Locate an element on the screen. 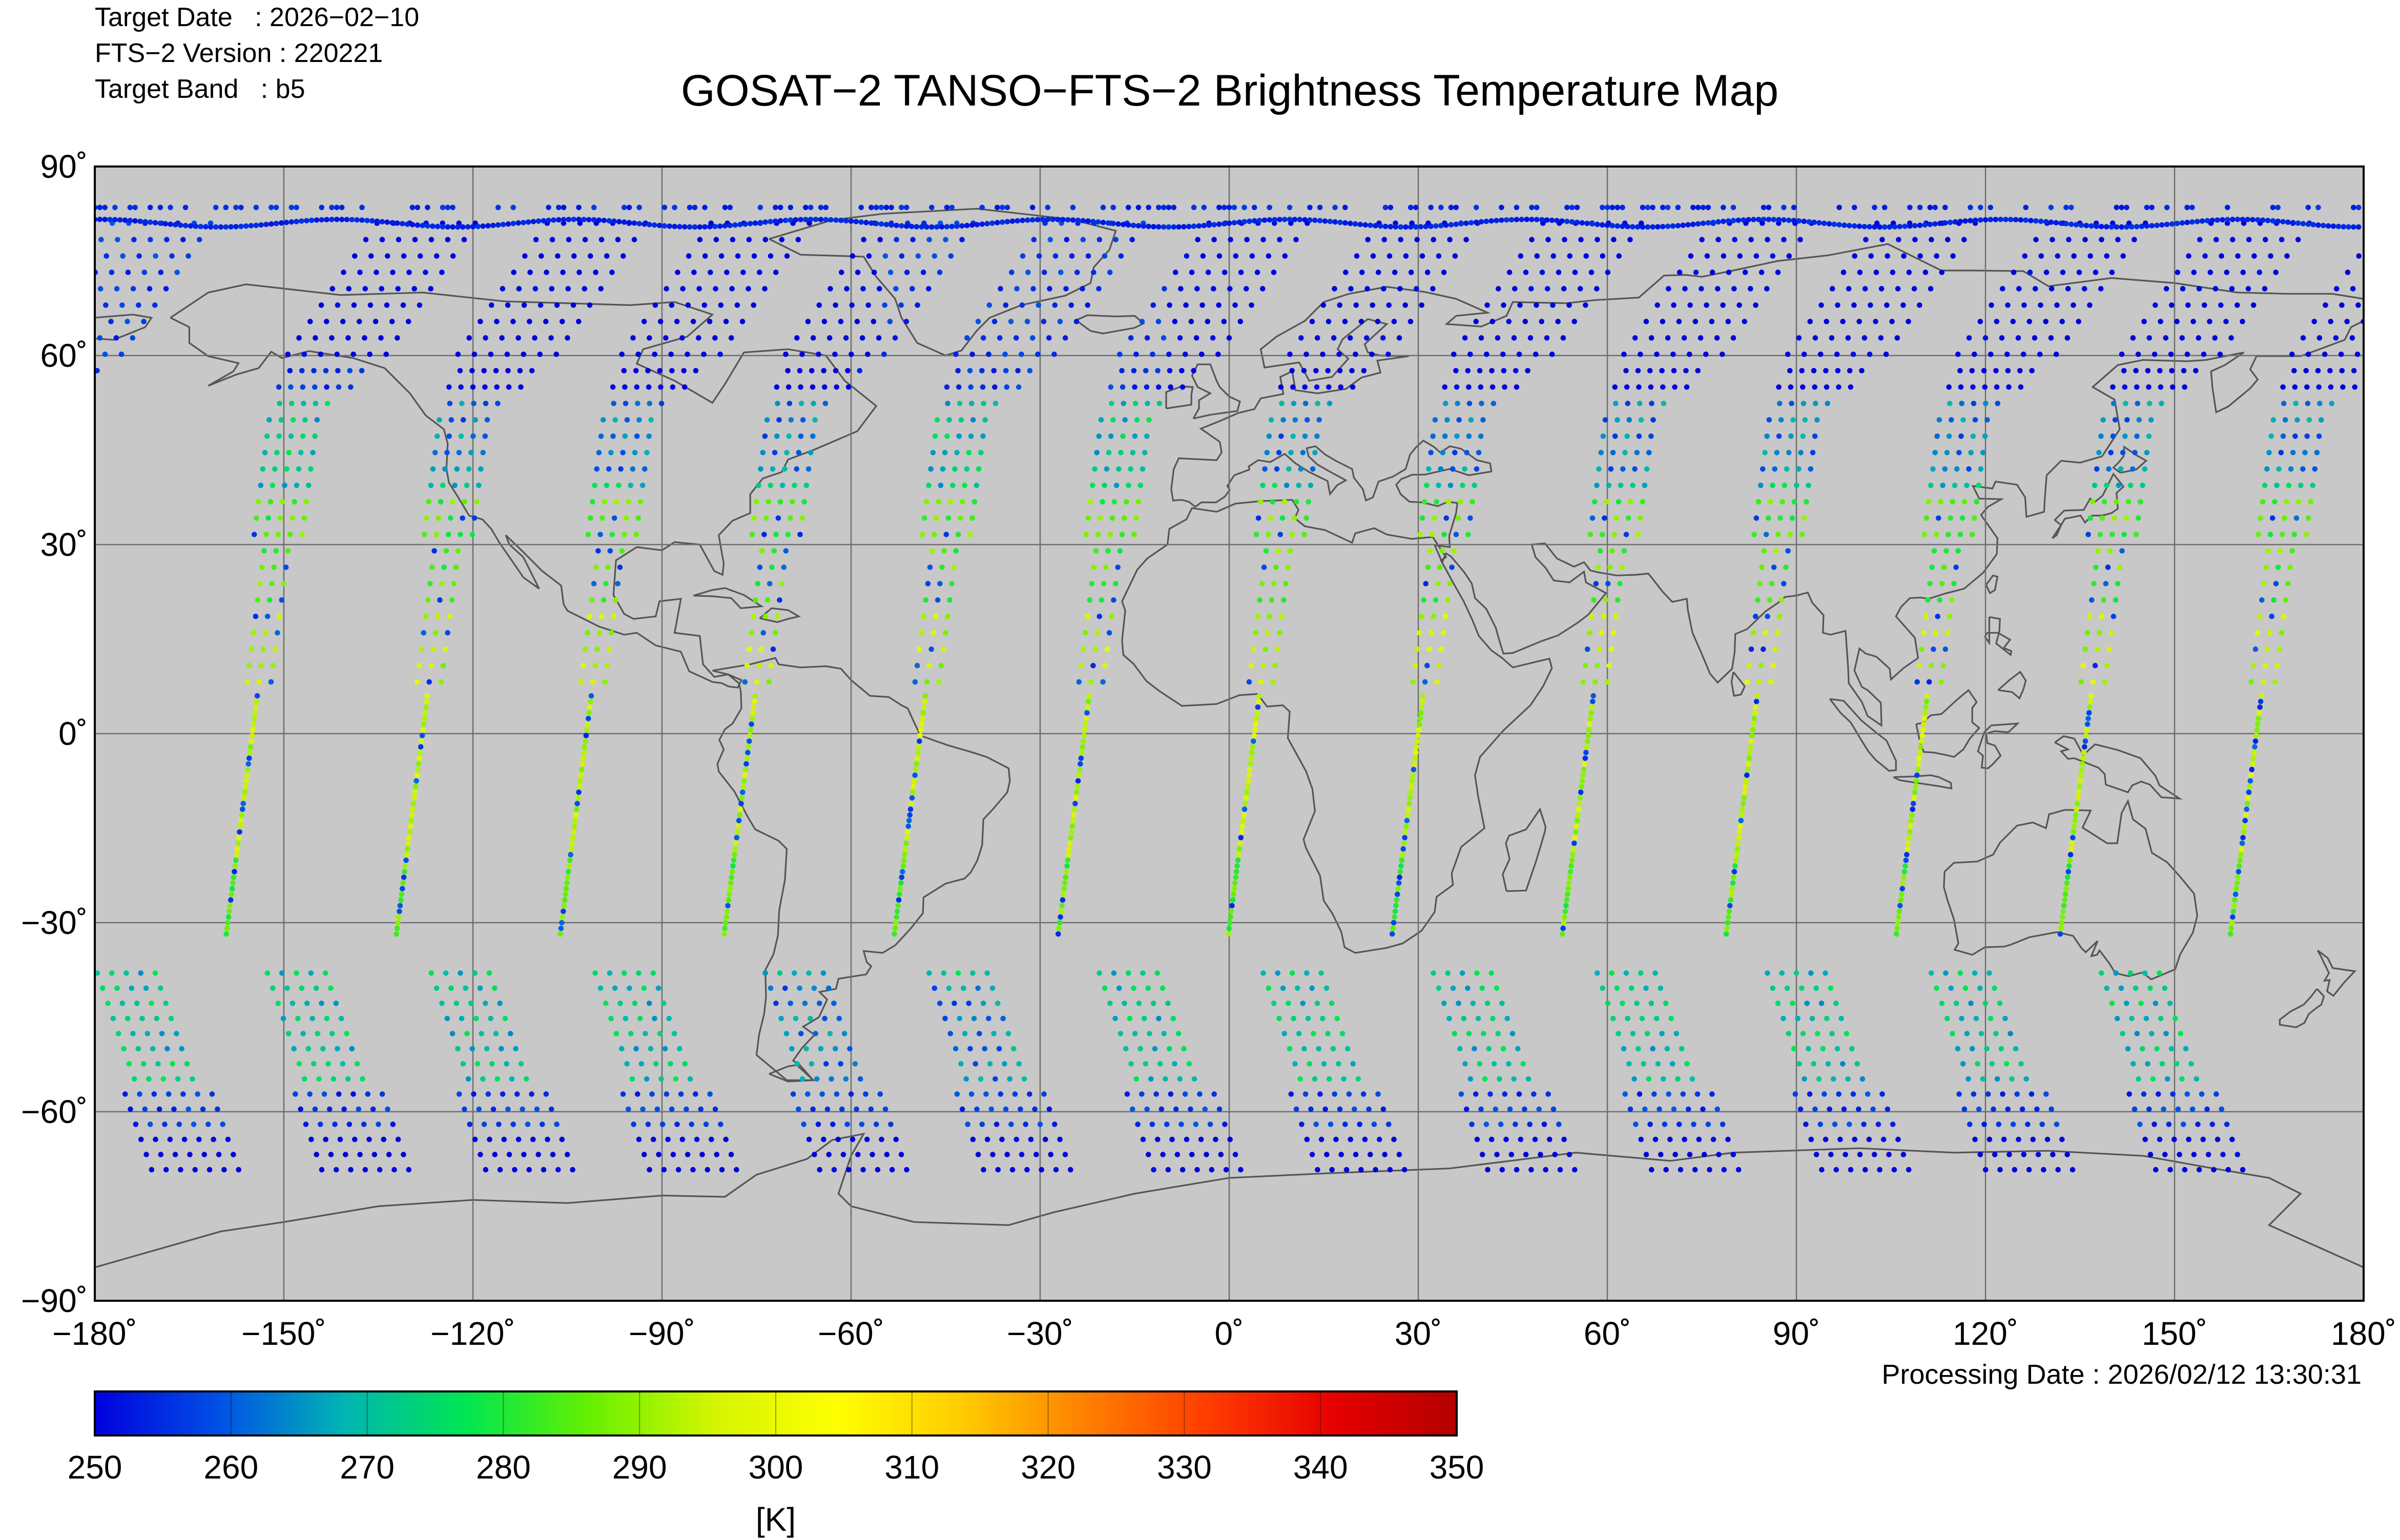 This screenshot has width=2400, height=1540. colorbar-label: 270 is located at coordinates (367, 1467).